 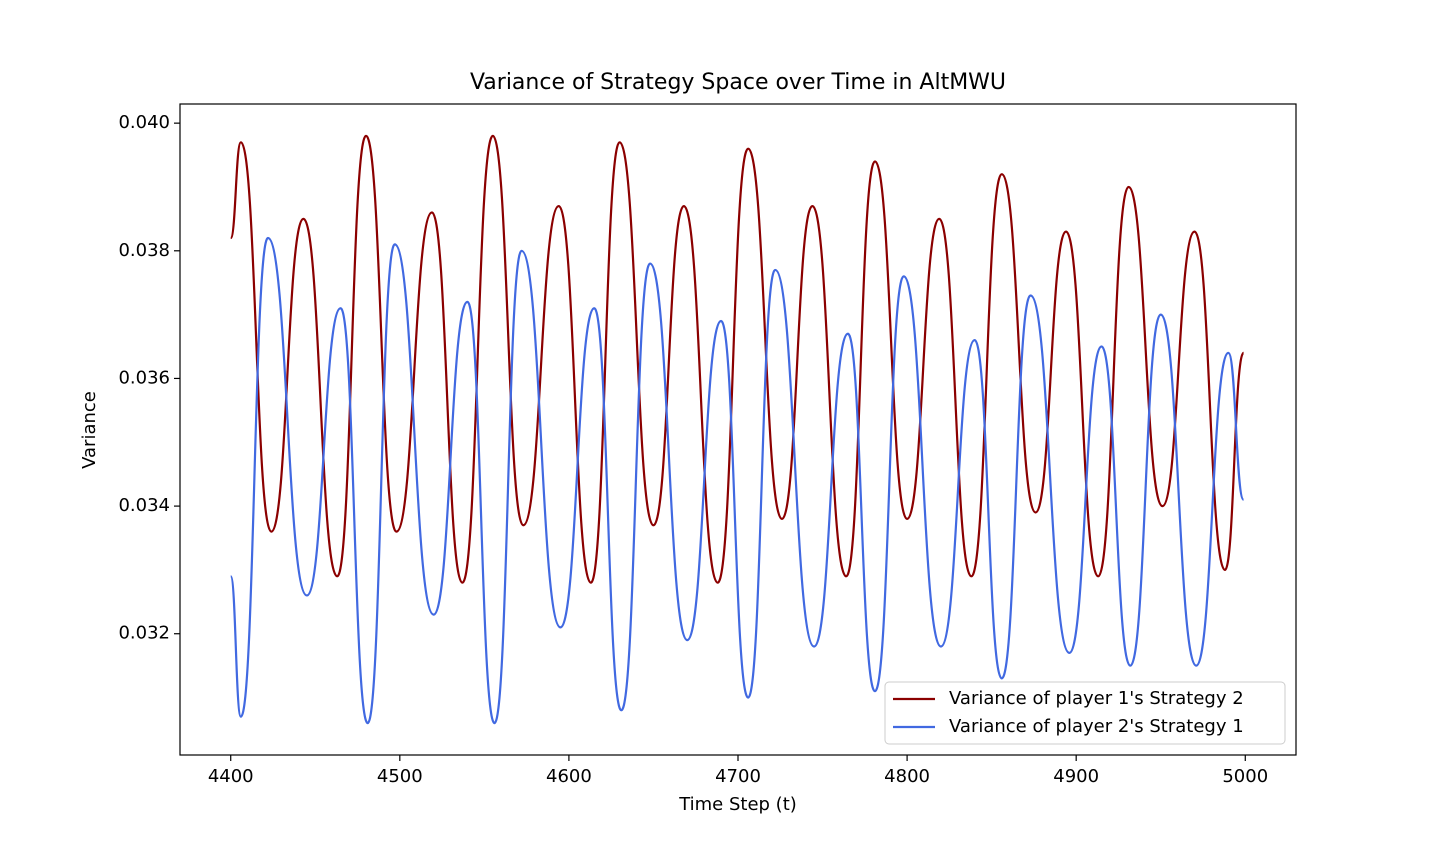 I want to click on legend-label: Variance of player 1's Strategy 2, so click(x=1096, y=698).